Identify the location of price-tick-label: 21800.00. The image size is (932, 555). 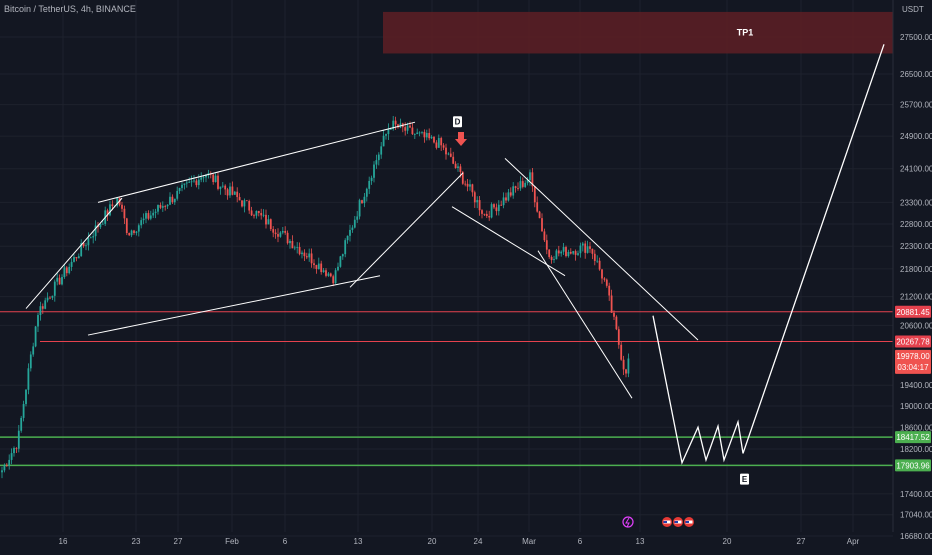
(916, 269).